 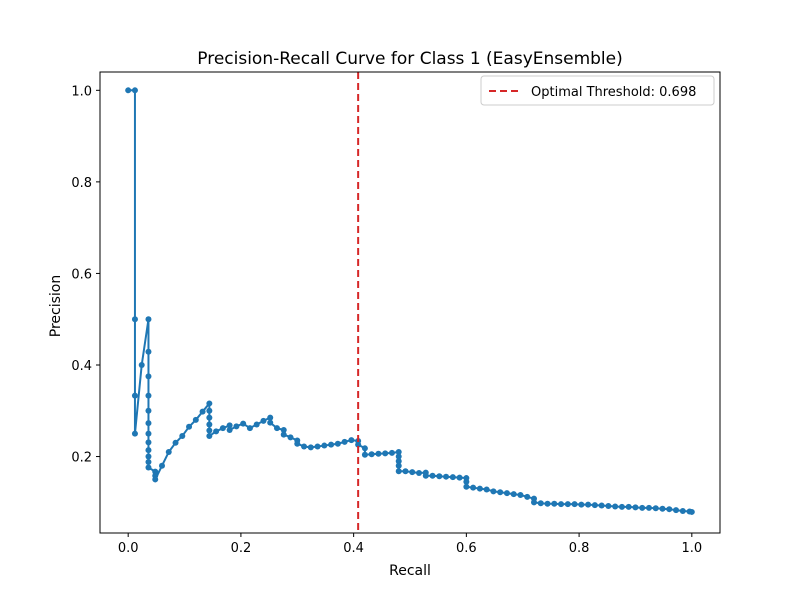 What do you see at coordinates (81, 183) in the screenshot?
I see `y-tick-label: 0.8` at bounding box center [81, 183].